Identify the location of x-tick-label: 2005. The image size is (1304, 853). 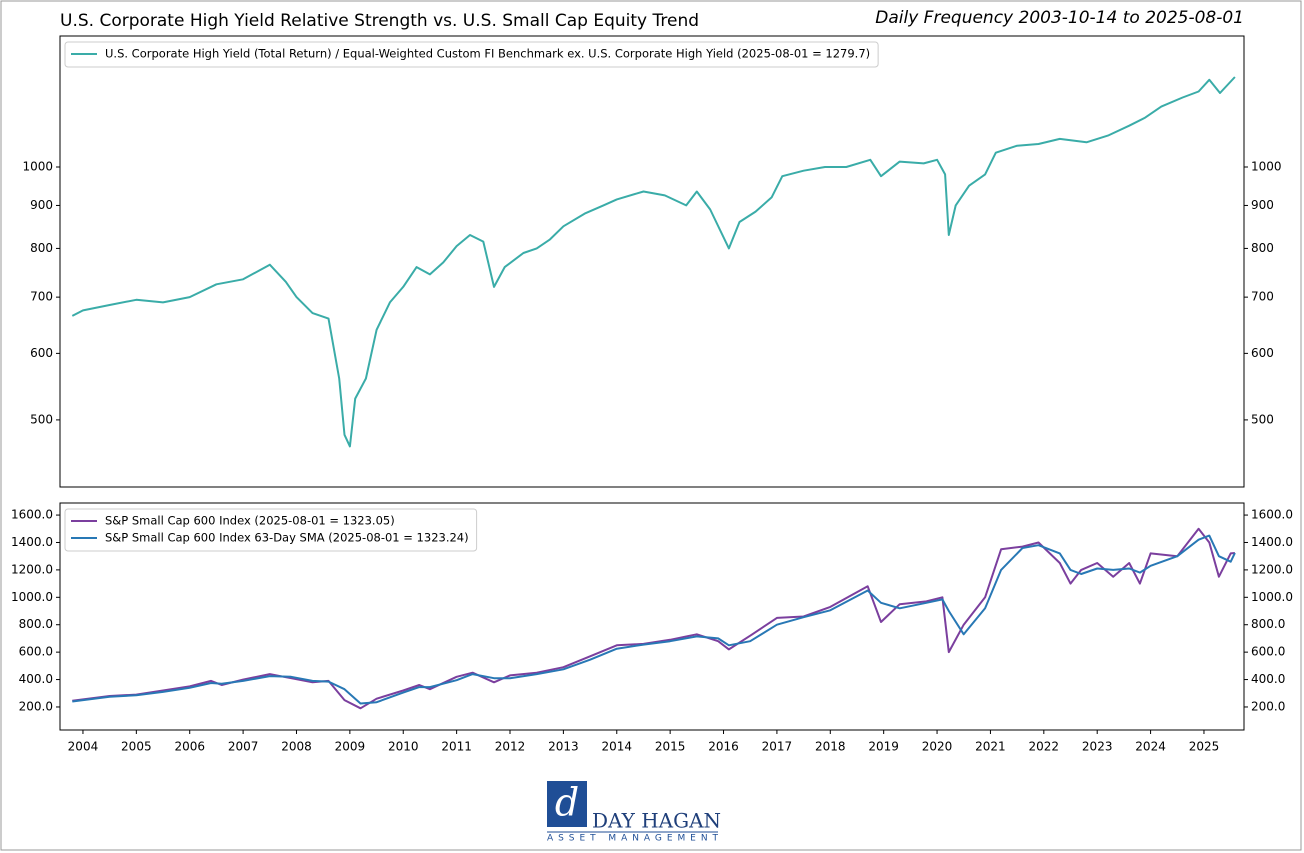
(136, 747).